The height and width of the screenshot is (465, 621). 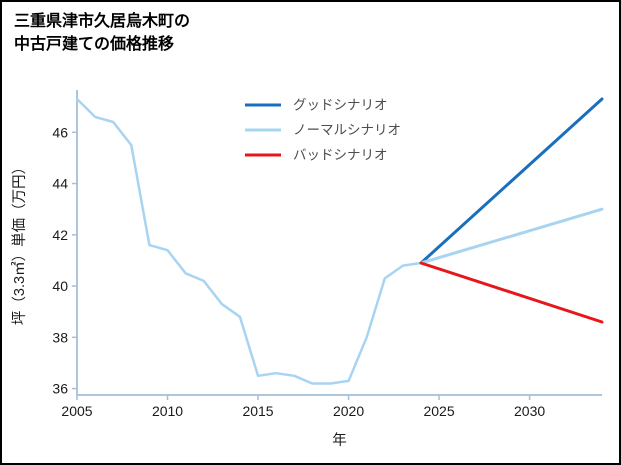 What do you see at coordinates (340, 105) in the screenshot?
I see `legend-label-good: グッドシナリオ` at bounding box center [340, 105].